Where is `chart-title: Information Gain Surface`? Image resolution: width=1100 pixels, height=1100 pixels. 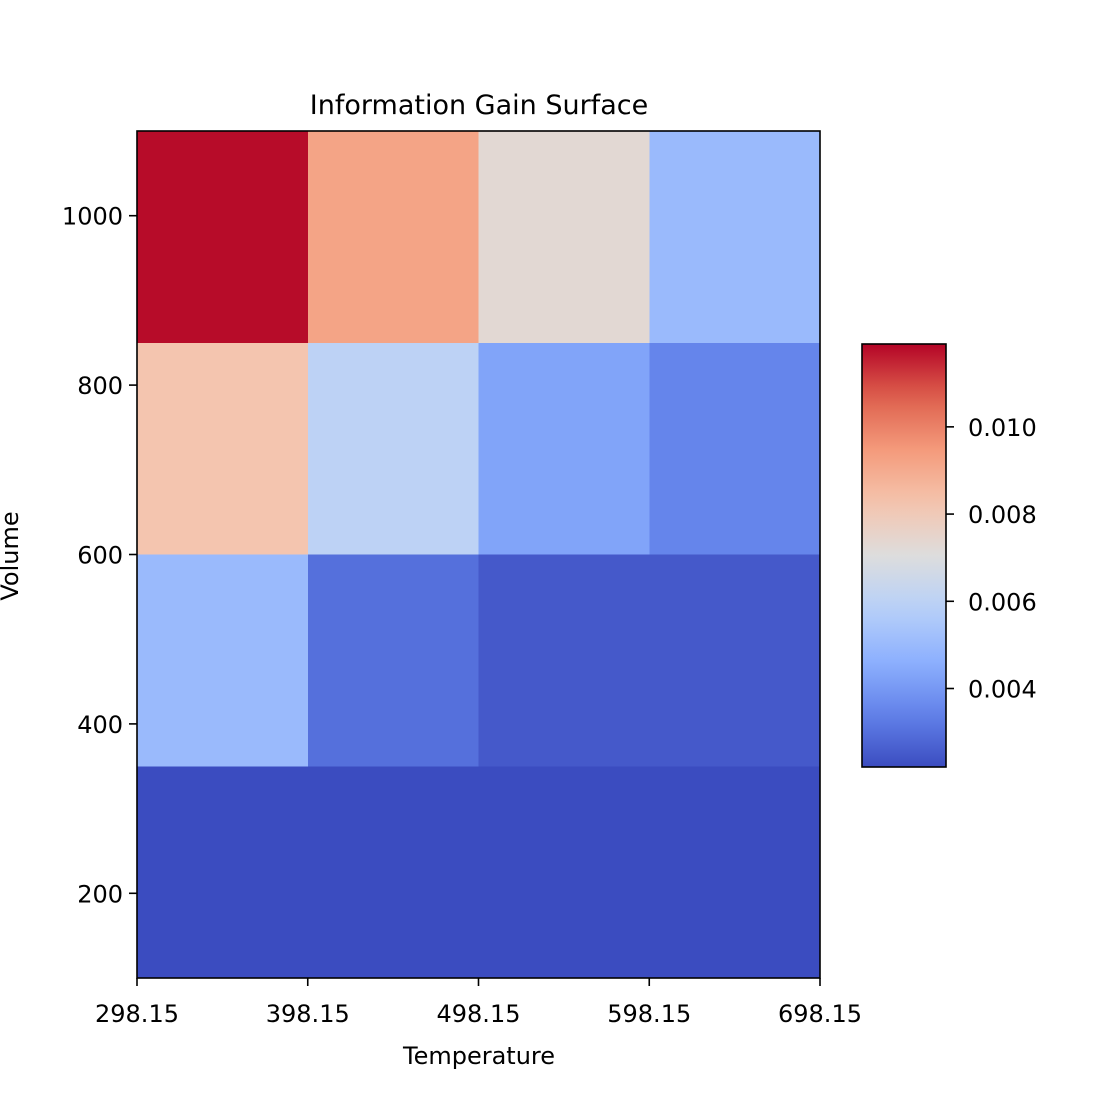
chart-title: Information Gain Surface is located at coordinates (479, 105).